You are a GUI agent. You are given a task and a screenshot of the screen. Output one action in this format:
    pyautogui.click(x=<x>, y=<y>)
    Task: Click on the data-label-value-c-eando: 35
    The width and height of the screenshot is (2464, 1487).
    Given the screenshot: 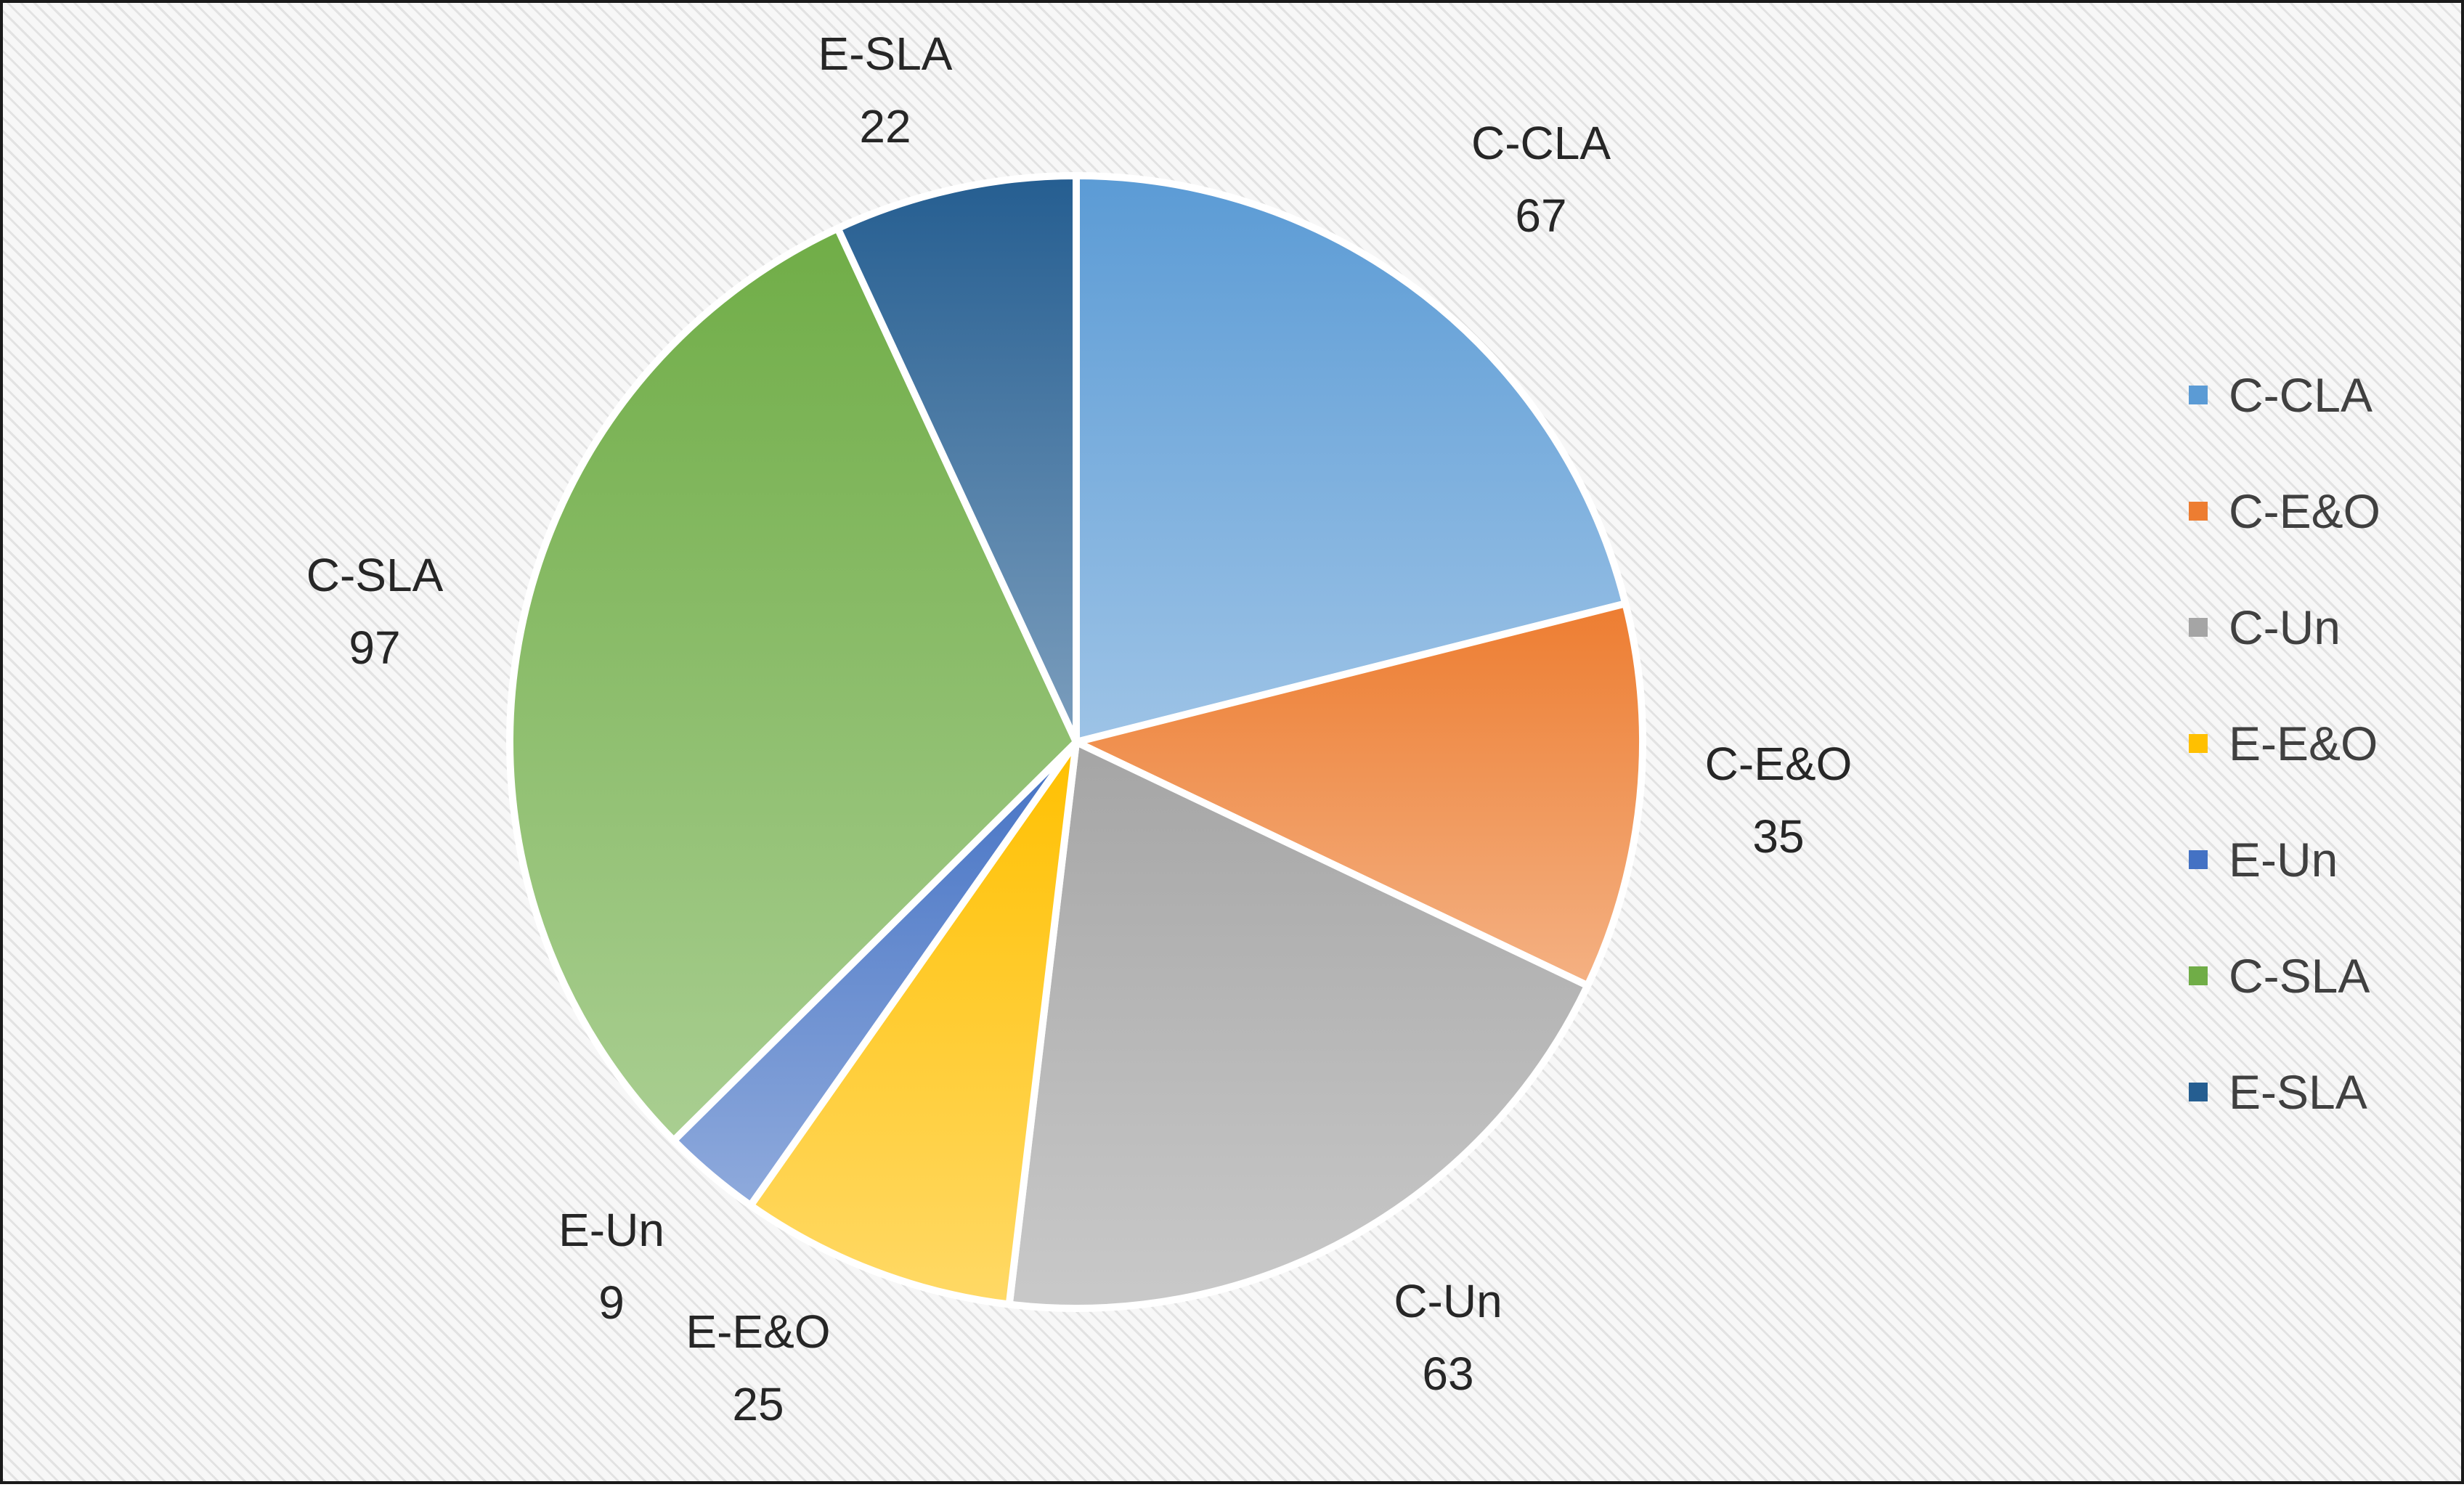 What is the action you would take?
    pyautogui.click(x=1778, y=836)
    